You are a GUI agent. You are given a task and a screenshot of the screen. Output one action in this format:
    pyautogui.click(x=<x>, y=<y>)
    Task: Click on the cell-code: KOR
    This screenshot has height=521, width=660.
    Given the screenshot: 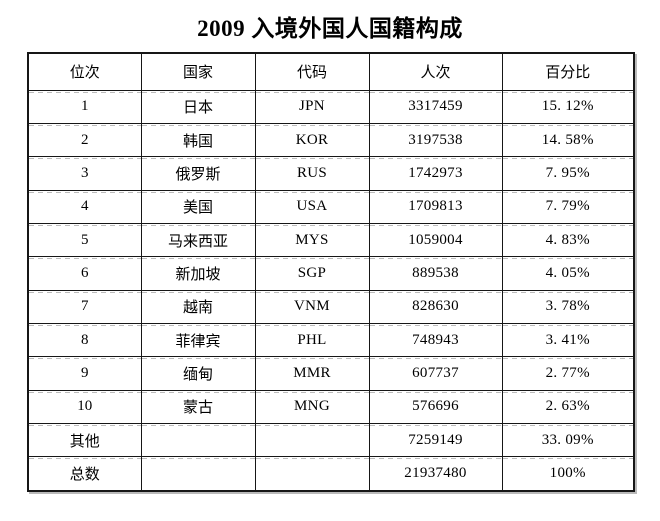 What is the action you would take?
    pyautogui.click(x=312, y=140)
    